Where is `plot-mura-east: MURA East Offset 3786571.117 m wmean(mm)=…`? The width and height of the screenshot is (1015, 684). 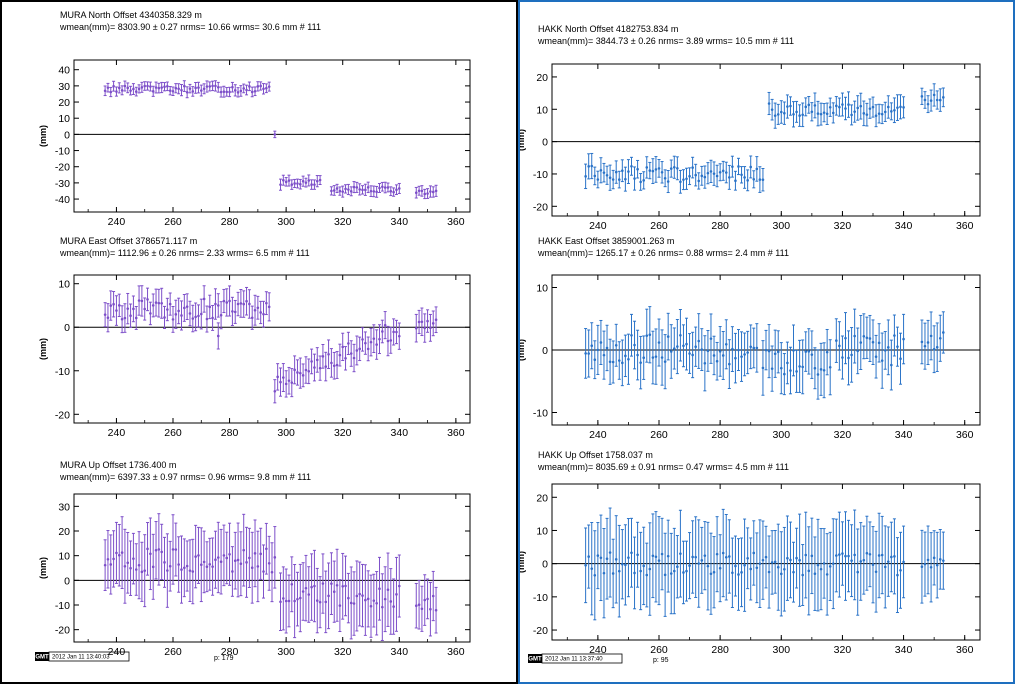
plot-mura-east: MURA East Offset 3786571.117 m wmean(mm)=… is located at coordinates (254, 337).